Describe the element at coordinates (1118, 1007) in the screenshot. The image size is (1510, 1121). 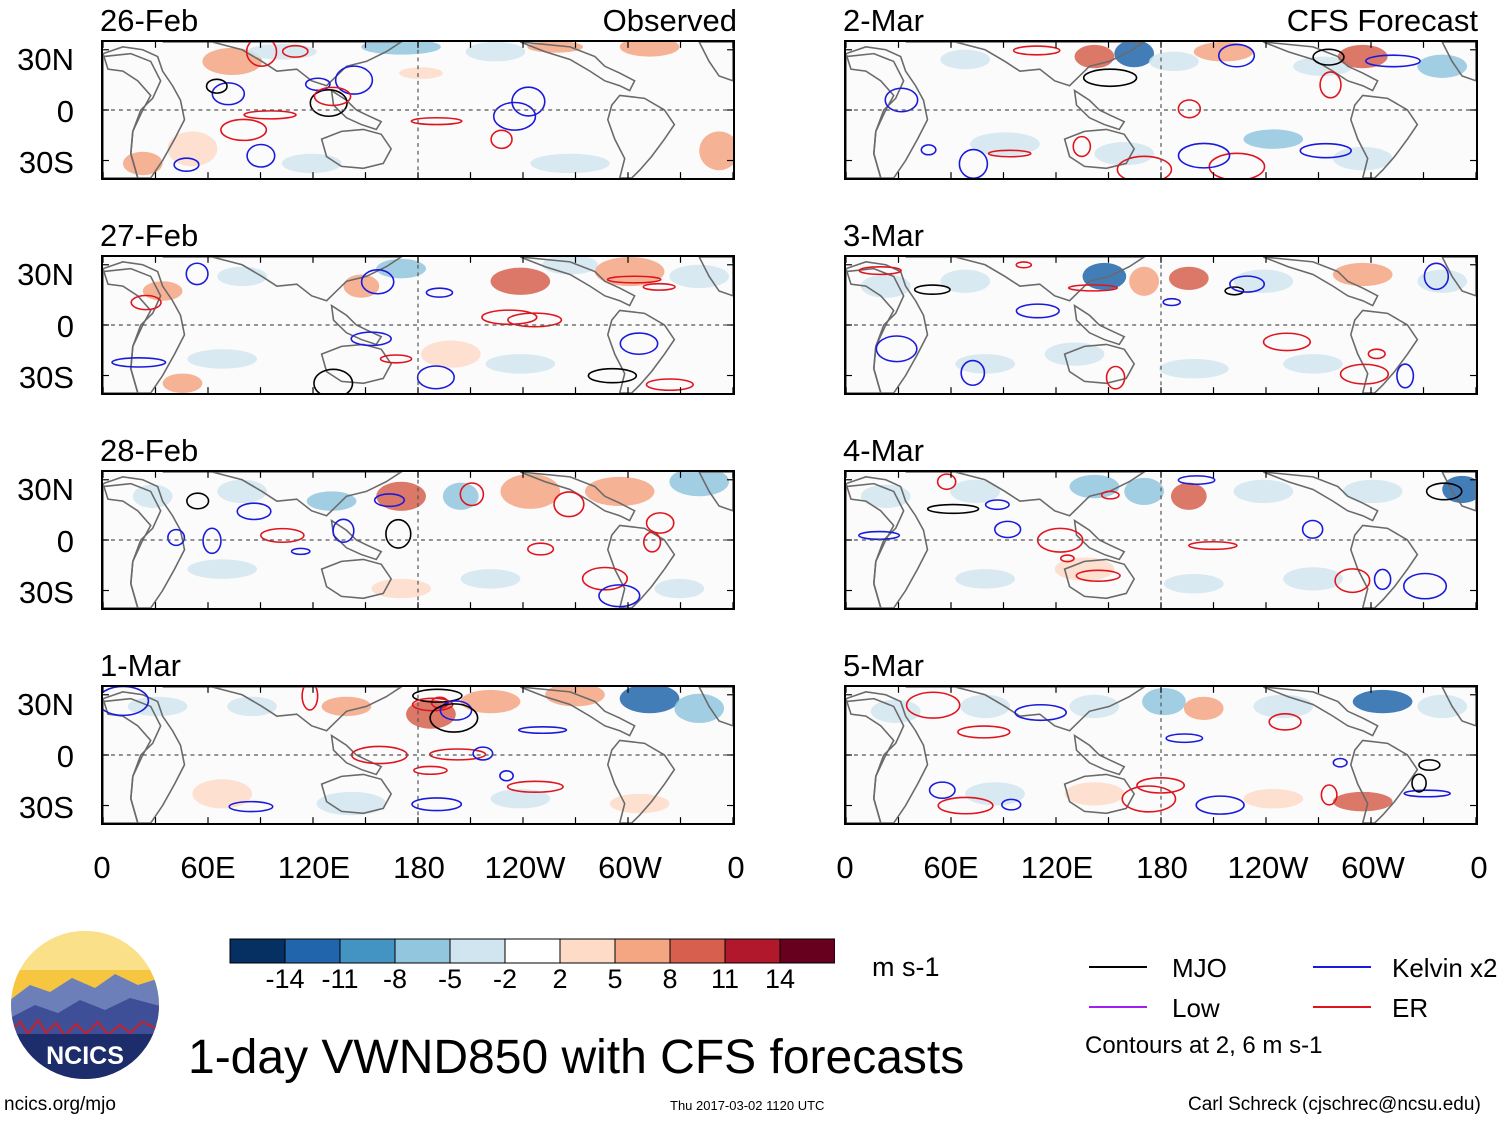
I see `legend-low-swatch` at that location.